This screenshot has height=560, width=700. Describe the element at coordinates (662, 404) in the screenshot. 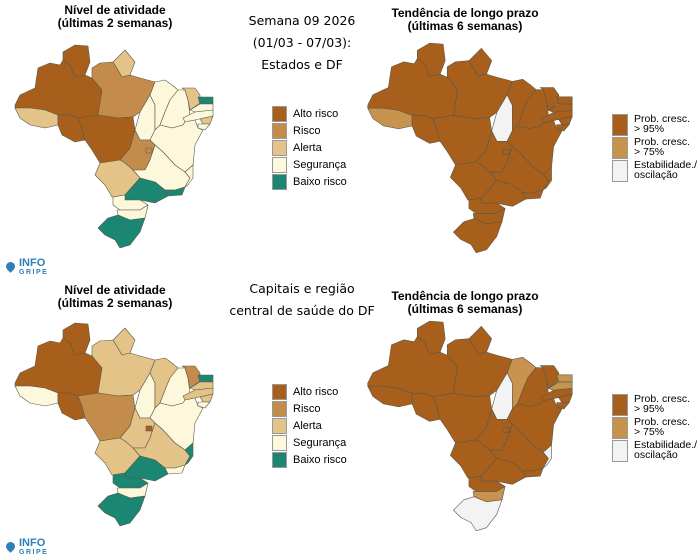

I see `legend-label: Prob. cresc. > 95%` at that location.